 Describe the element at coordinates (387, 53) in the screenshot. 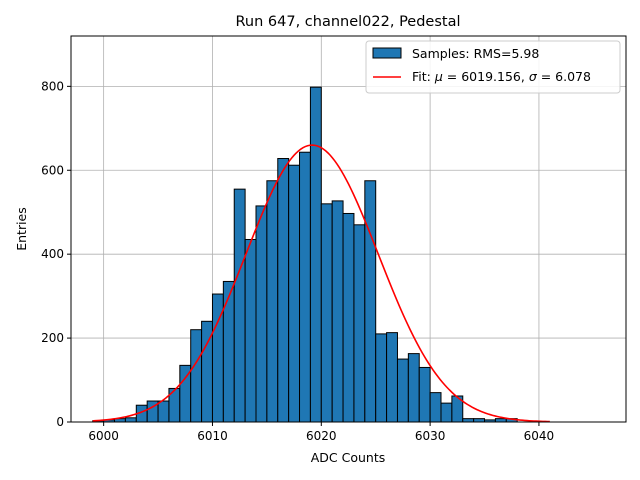

I see `legend-histogram-swatch` at that location.